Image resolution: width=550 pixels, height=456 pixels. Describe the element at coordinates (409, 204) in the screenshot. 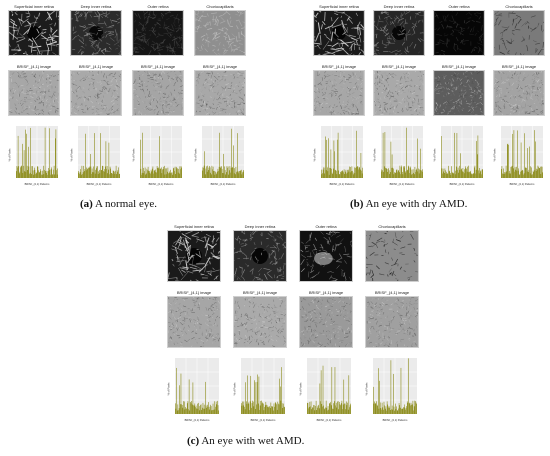

I see `caption-b: (b) An eye with dry AMD.` at that location.